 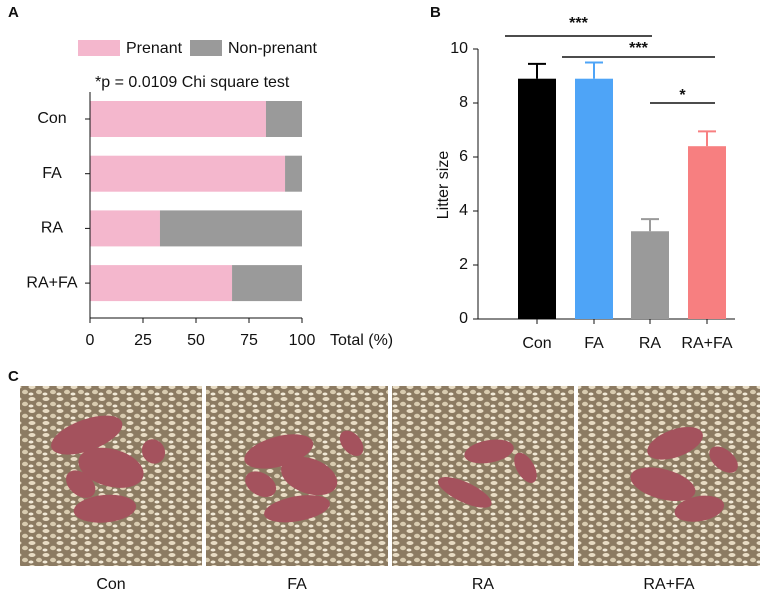 What do you see at coordinates (668, 584) in the screenshot?
I see `photo-caption: RA+FA` at bounding box center [668, 584].